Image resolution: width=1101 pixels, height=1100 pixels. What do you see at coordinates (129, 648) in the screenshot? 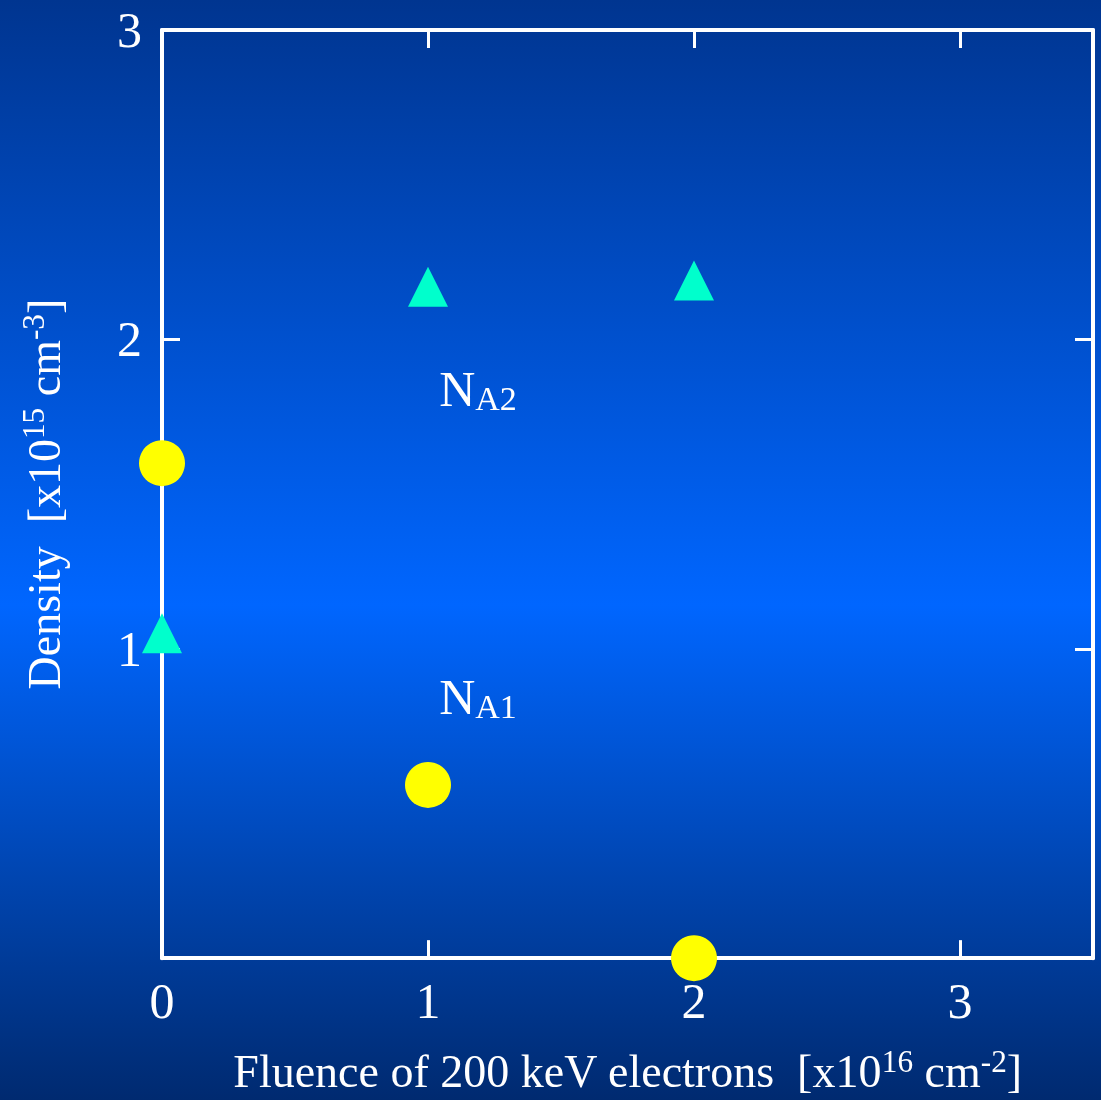
I see `y-tick-label: 1` at bounding box center [129, 648].